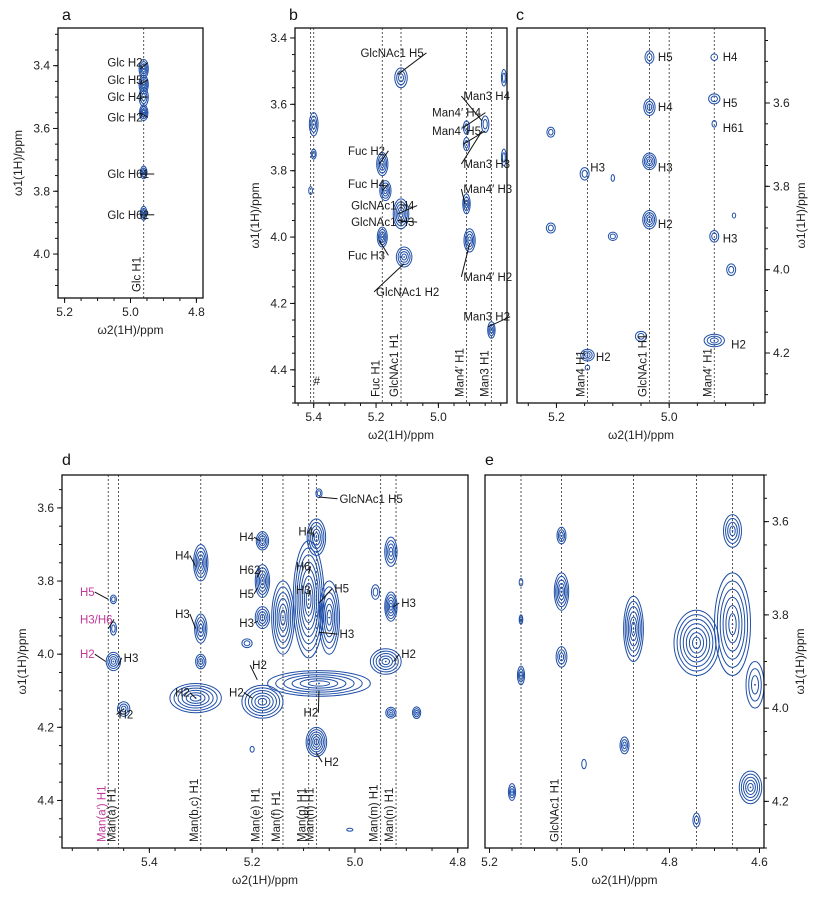 This screenshot has height=900, width=820. I want to click on plot-frame, so click(401, 215).